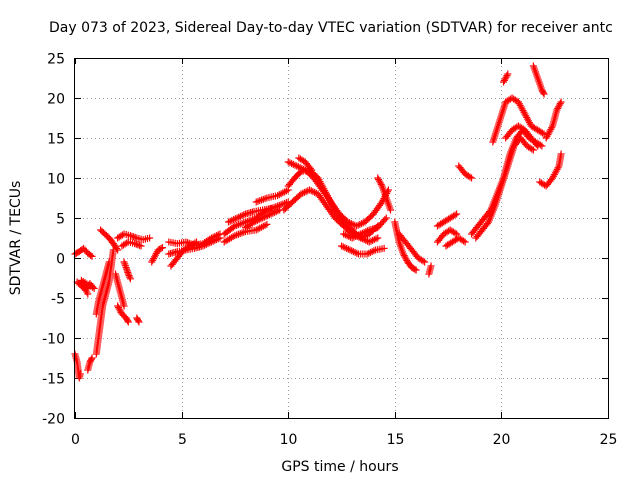  I want to click on y-tick-label: 20, so click(56, 100).